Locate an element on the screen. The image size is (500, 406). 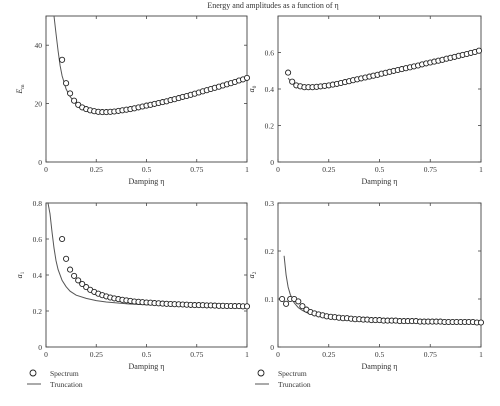
y-tick-label: 0.1 is located at coordinates (270, 299).